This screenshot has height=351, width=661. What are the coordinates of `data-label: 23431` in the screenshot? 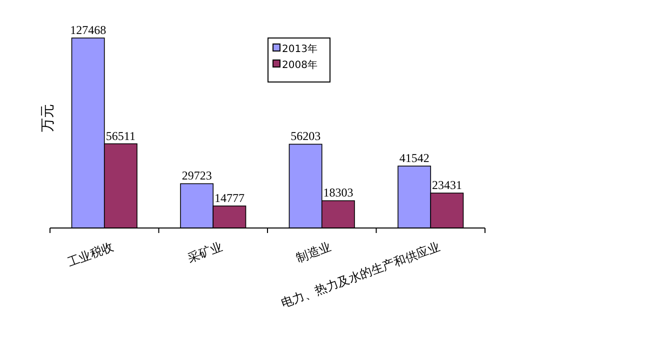 It's located at (447, 185).